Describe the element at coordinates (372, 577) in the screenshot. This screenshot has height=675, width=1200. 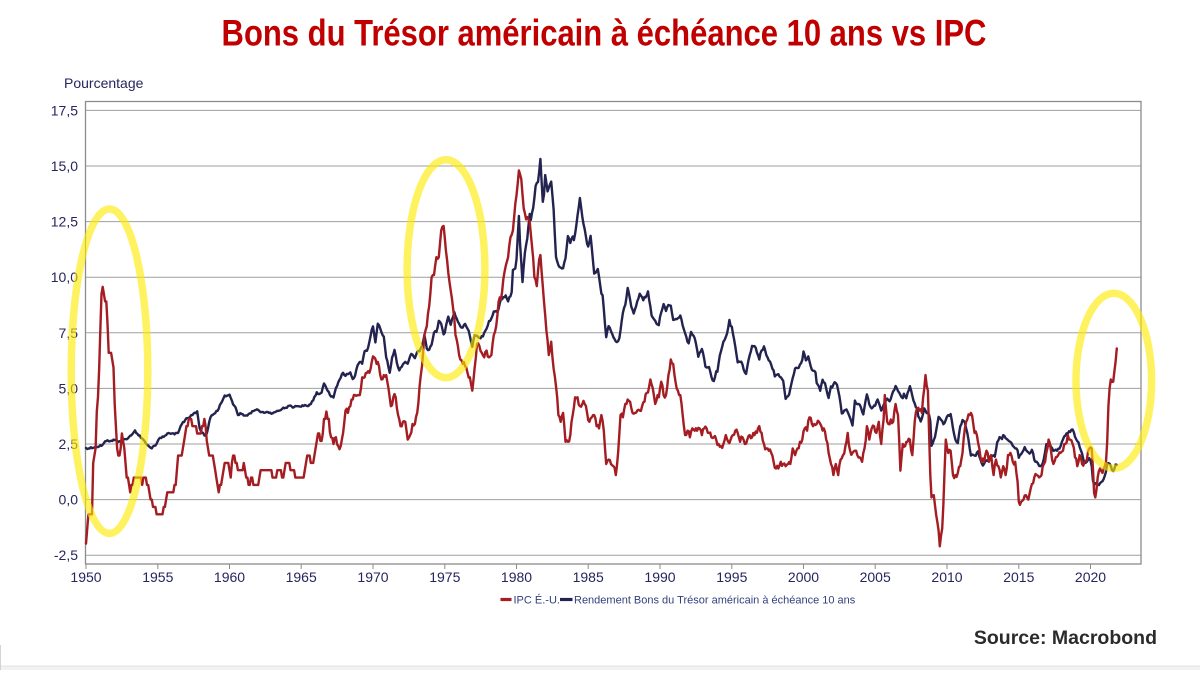
I see `svg-text: 1970` at that location.